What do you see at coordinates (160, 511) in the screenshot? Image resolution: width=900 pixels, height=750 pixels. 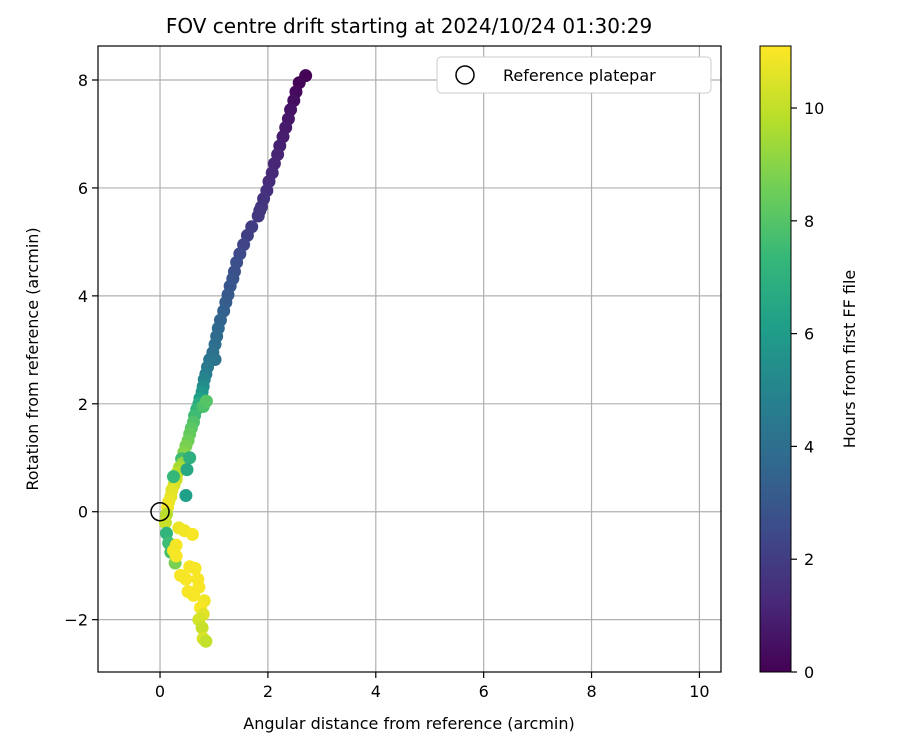 I see `reference-marker` at bounding box center [160, 511].